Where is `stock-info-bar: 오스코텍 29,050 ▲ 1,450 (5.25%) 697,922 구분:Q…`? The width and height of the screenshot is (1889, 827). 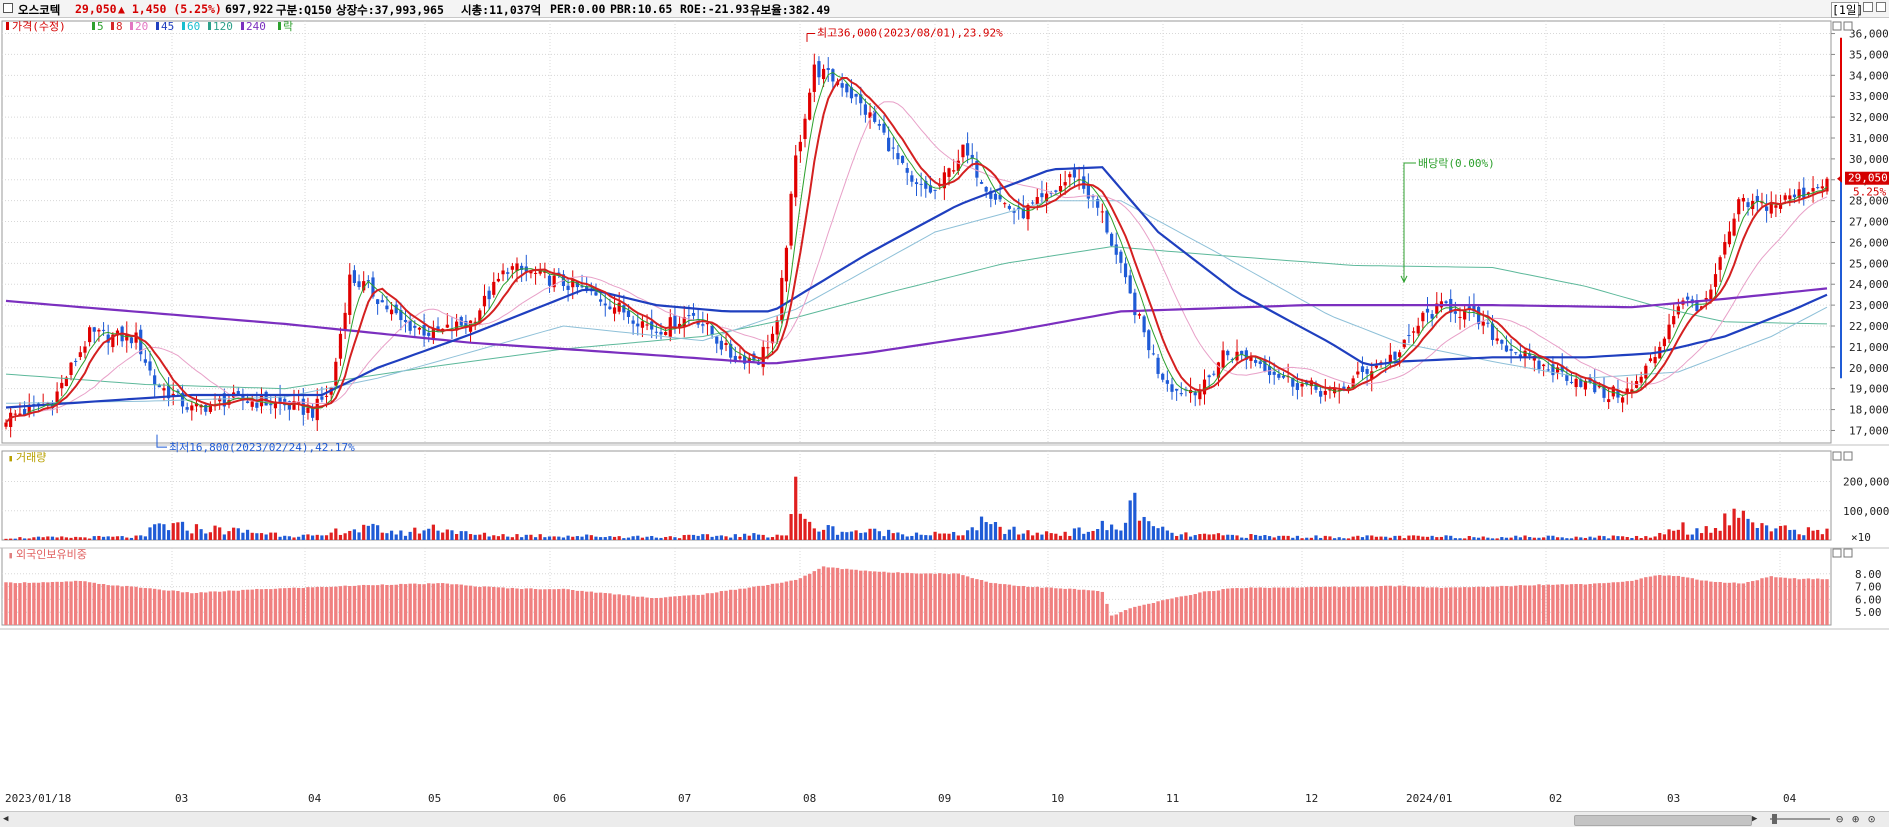 stock-info-bar: 오스코텍 29,050 ▲ 1,450 (5.25%) 697,922 구분:Q… is located at coordinates (944, 9).